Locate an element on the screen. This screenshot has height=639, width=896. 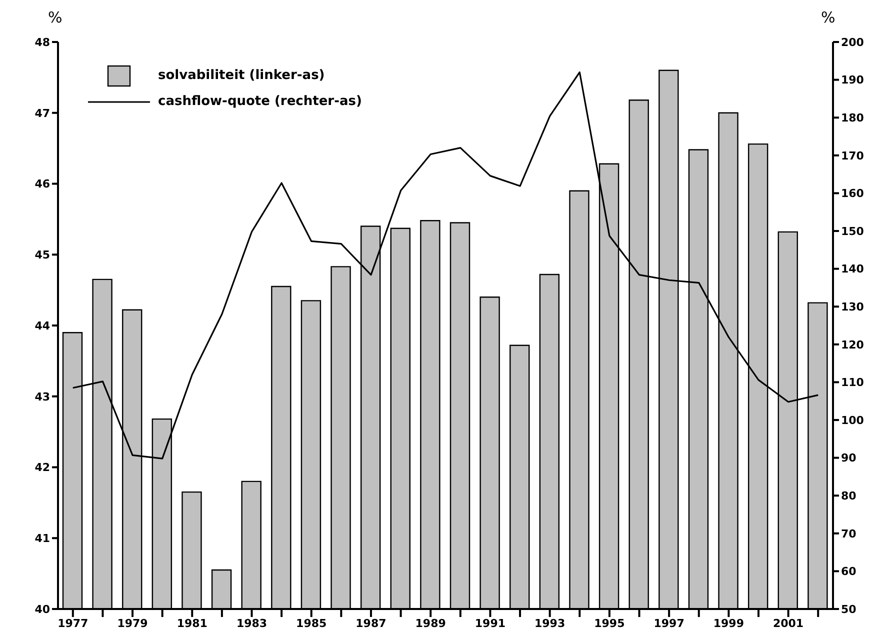
x-tick-label: 1999 is located at coordinates (728, 623).